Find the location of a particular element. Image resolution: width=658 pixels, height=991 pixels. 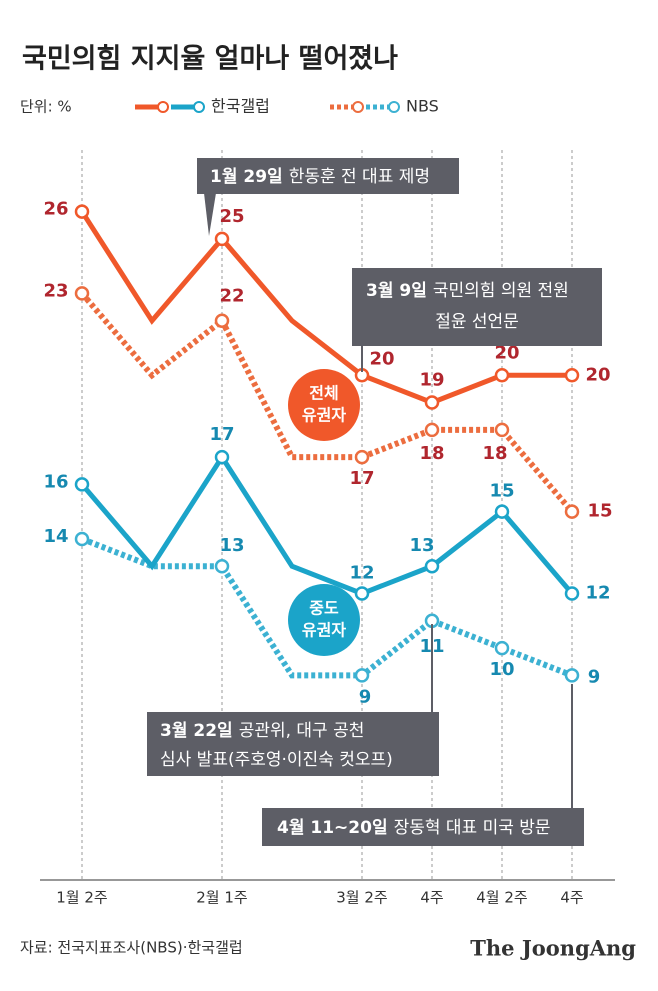

annotation: 1월 29일 한동훈 전 대표 제명 is located at coordinates (328, 197).